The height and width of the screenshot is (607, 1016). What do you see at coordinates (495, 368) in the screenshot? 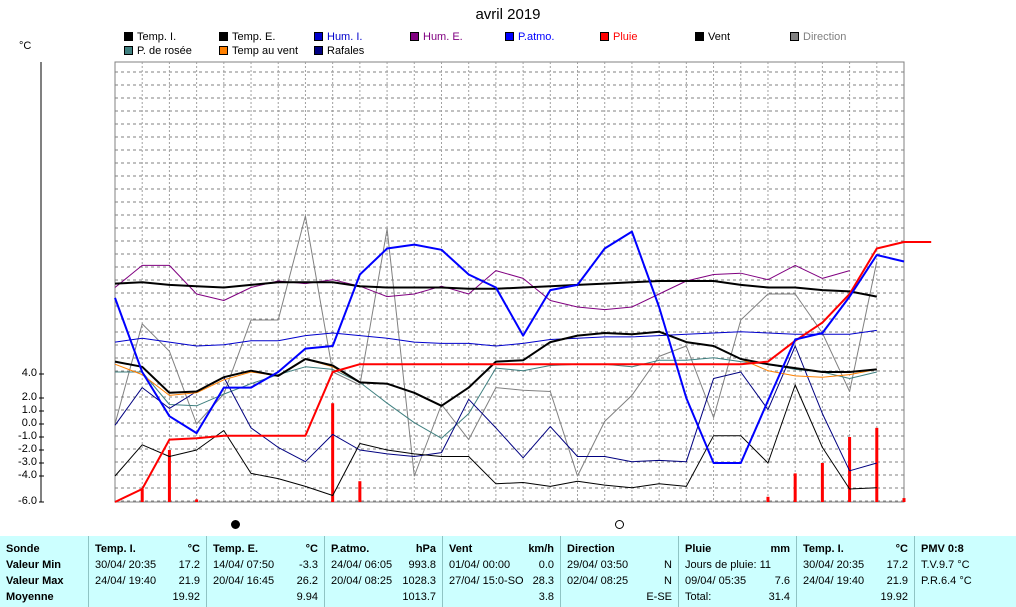
I see `series-line-temp-e-` at bounding box center [495, 368].